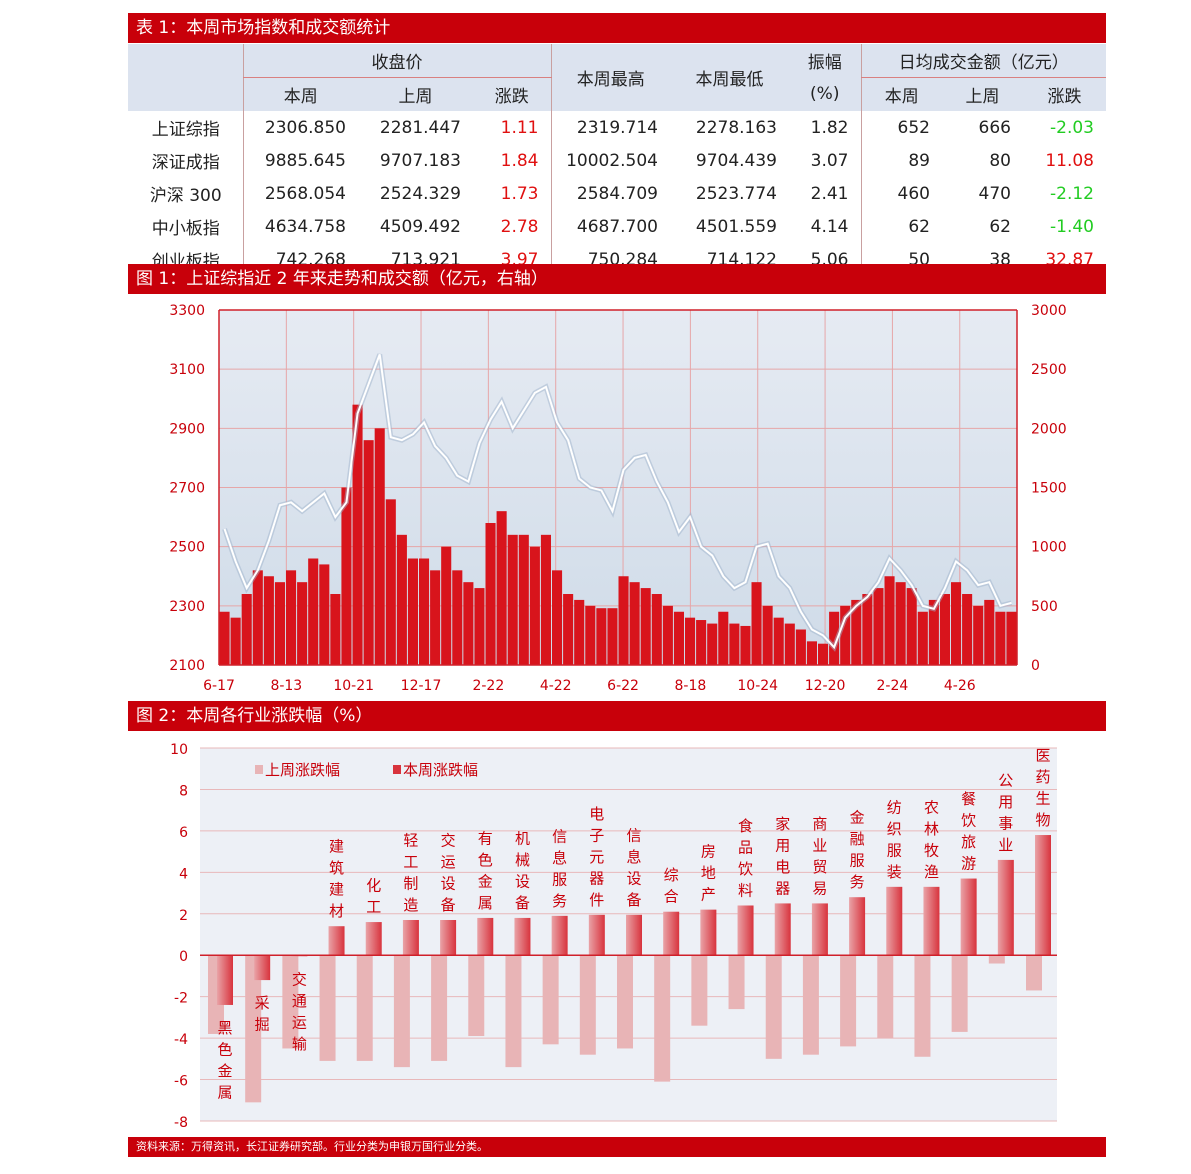 The width and height of the screenshot is (1191, 1174). Describe the element at coordinates (185, 229) in the screenshot. I see `cell-name: 中小板指` at that location.